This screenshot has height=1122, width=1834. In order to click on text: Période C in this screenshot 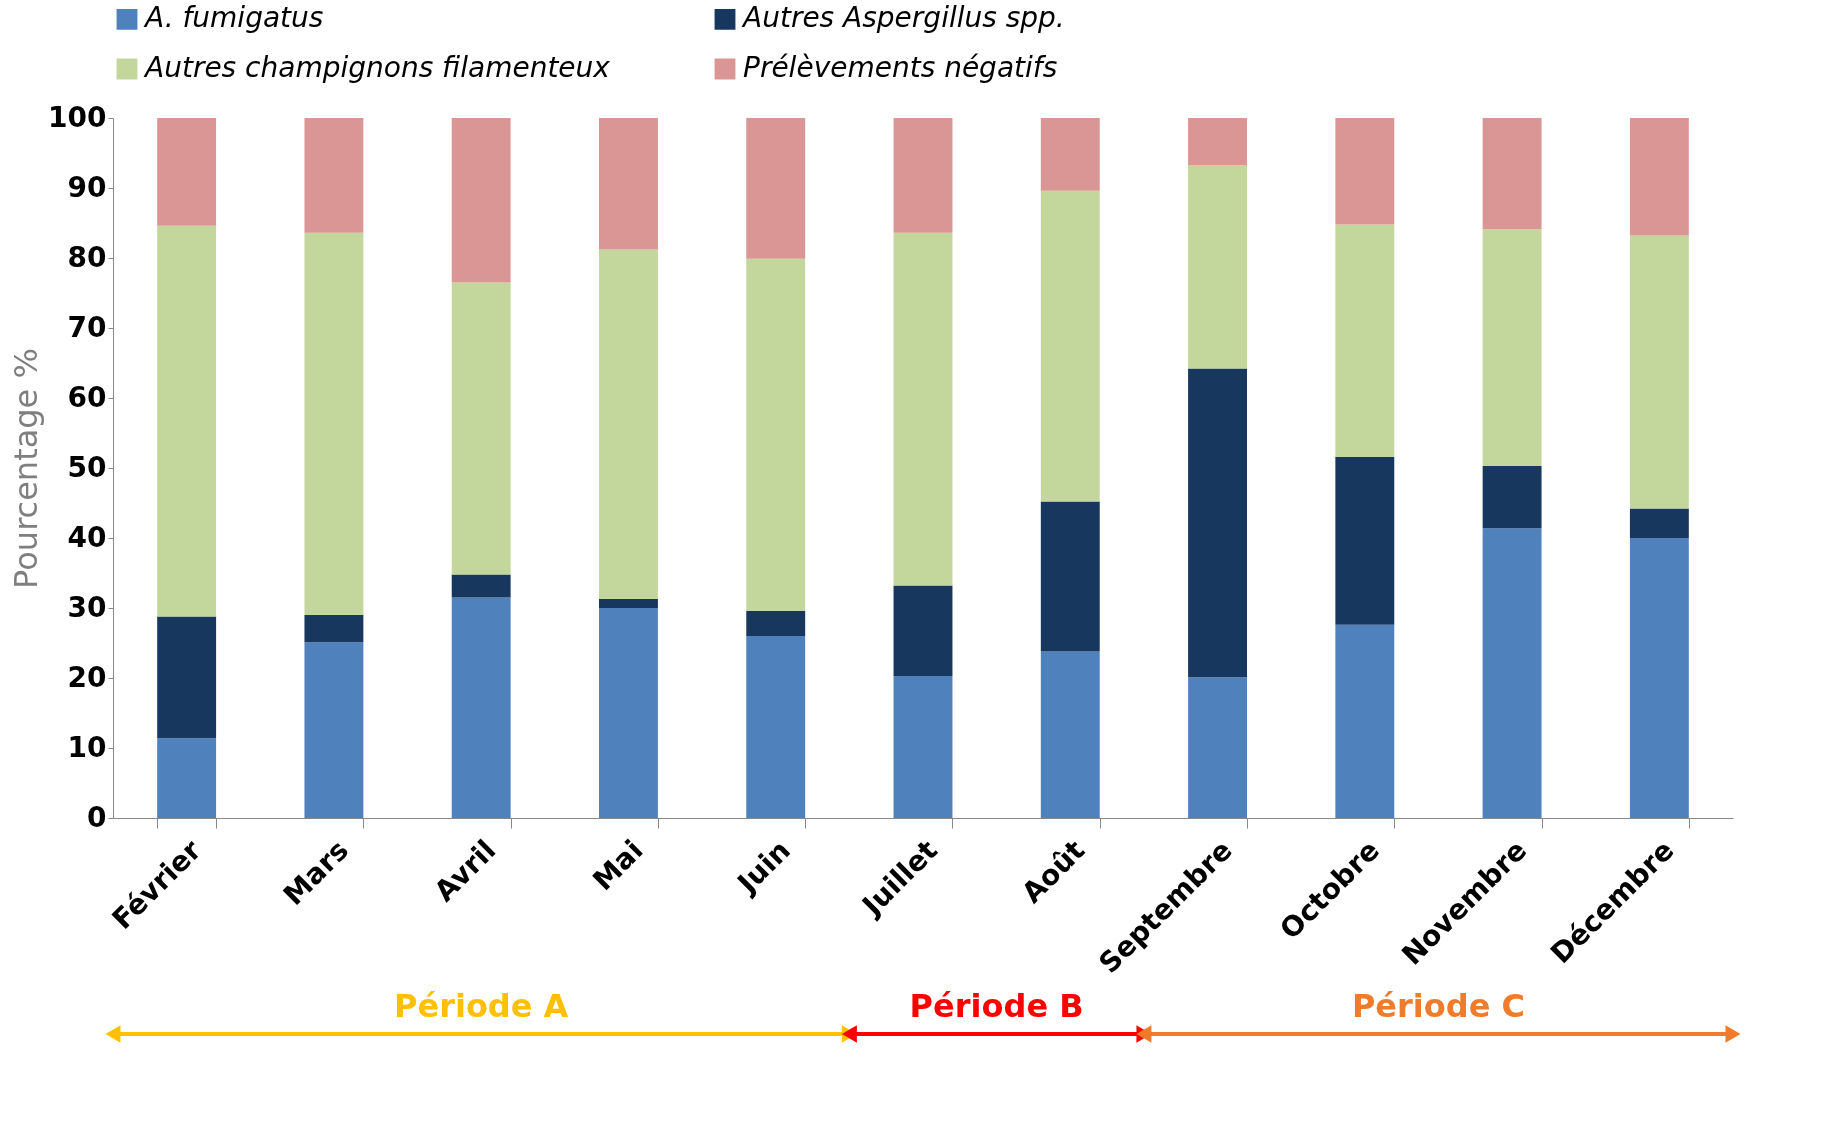, I will do `click(1438, 1006)`.